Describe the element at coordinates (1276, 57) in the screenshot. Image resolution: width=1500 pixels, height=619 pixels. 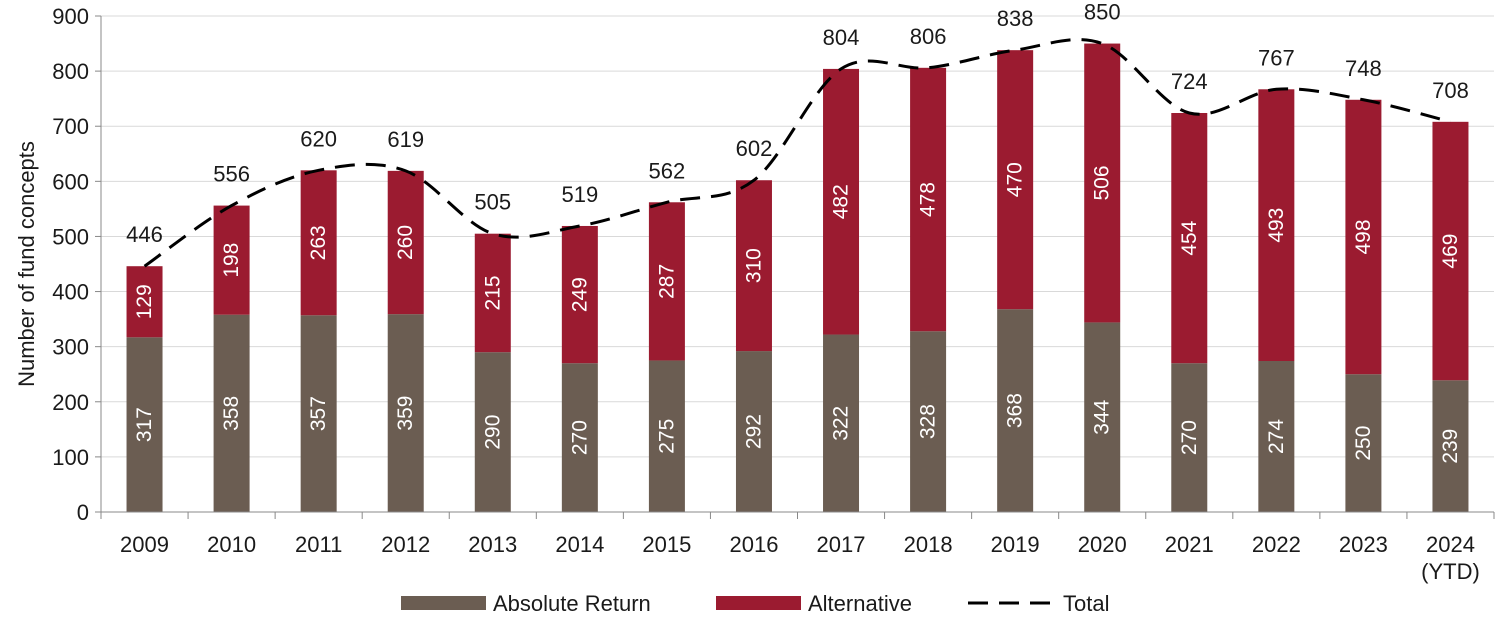
I see `total-value-label: 767` at that location.